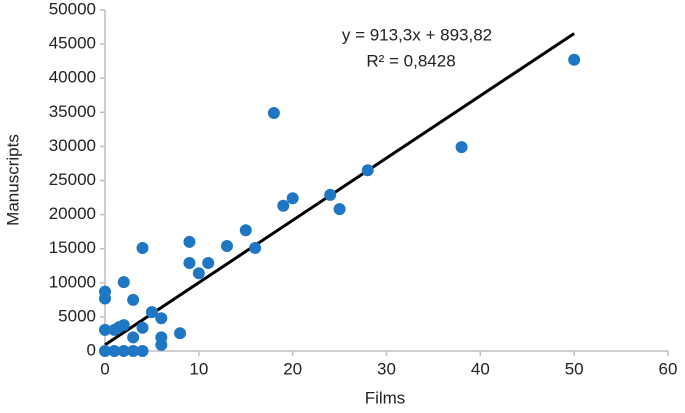 The image size is (685, 413). What do you see at coordinates (72, 281) in the screenshot?
I see `y-tick-label: 10000` at bounding box center [72, 281].